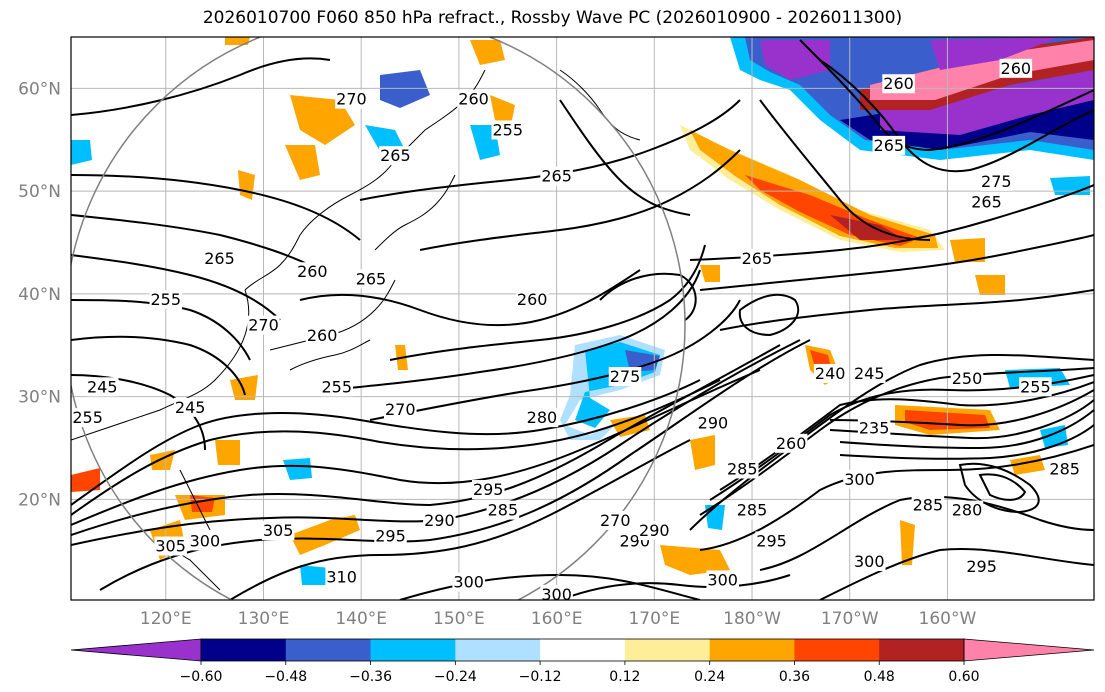 The height and width of the screenshot is (692, 1105). What do you see at coordinates (370, 677) in the screenshot?
I see `colorbar-tick-label: −0.36` at bounding box center [370, 677].